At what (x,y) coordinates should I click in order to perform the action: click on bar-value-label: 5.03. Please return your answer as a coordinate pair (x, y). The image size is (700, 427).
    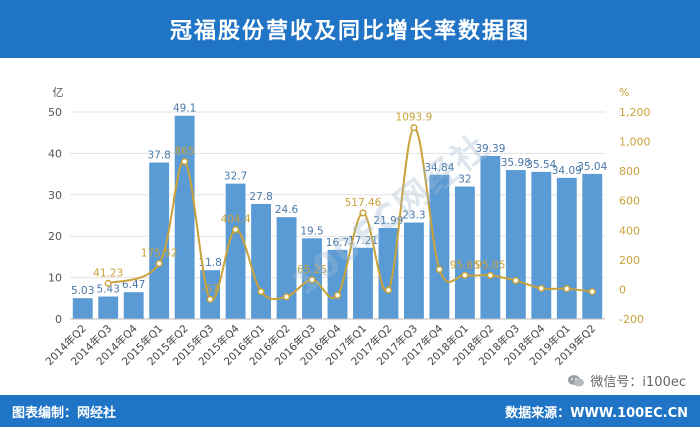
    Looking at the image, I should click on (82, 291).